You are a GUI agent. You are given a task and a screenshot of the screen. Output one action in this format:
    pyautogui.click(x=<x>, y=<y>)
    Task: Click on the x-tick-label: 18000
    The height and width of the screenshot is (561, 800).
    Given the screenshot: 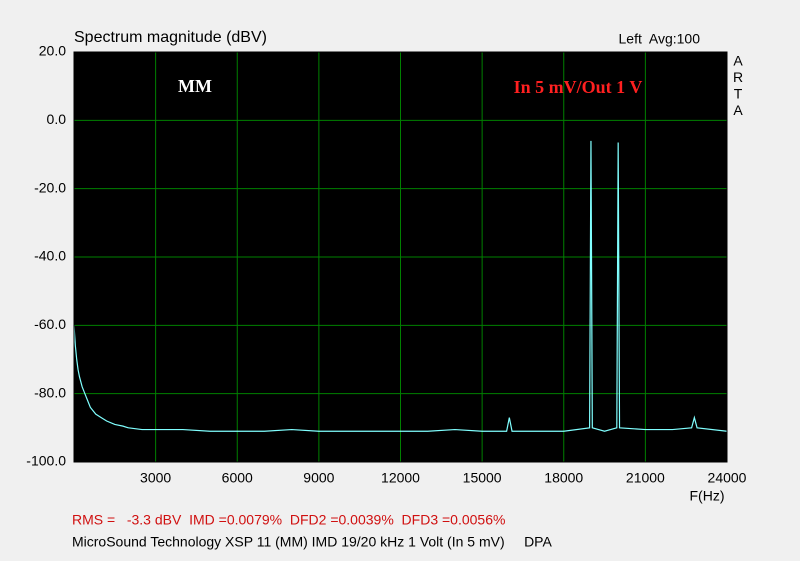 What is the action you would take?
    pyautogui.click(x=563, y=478)
    